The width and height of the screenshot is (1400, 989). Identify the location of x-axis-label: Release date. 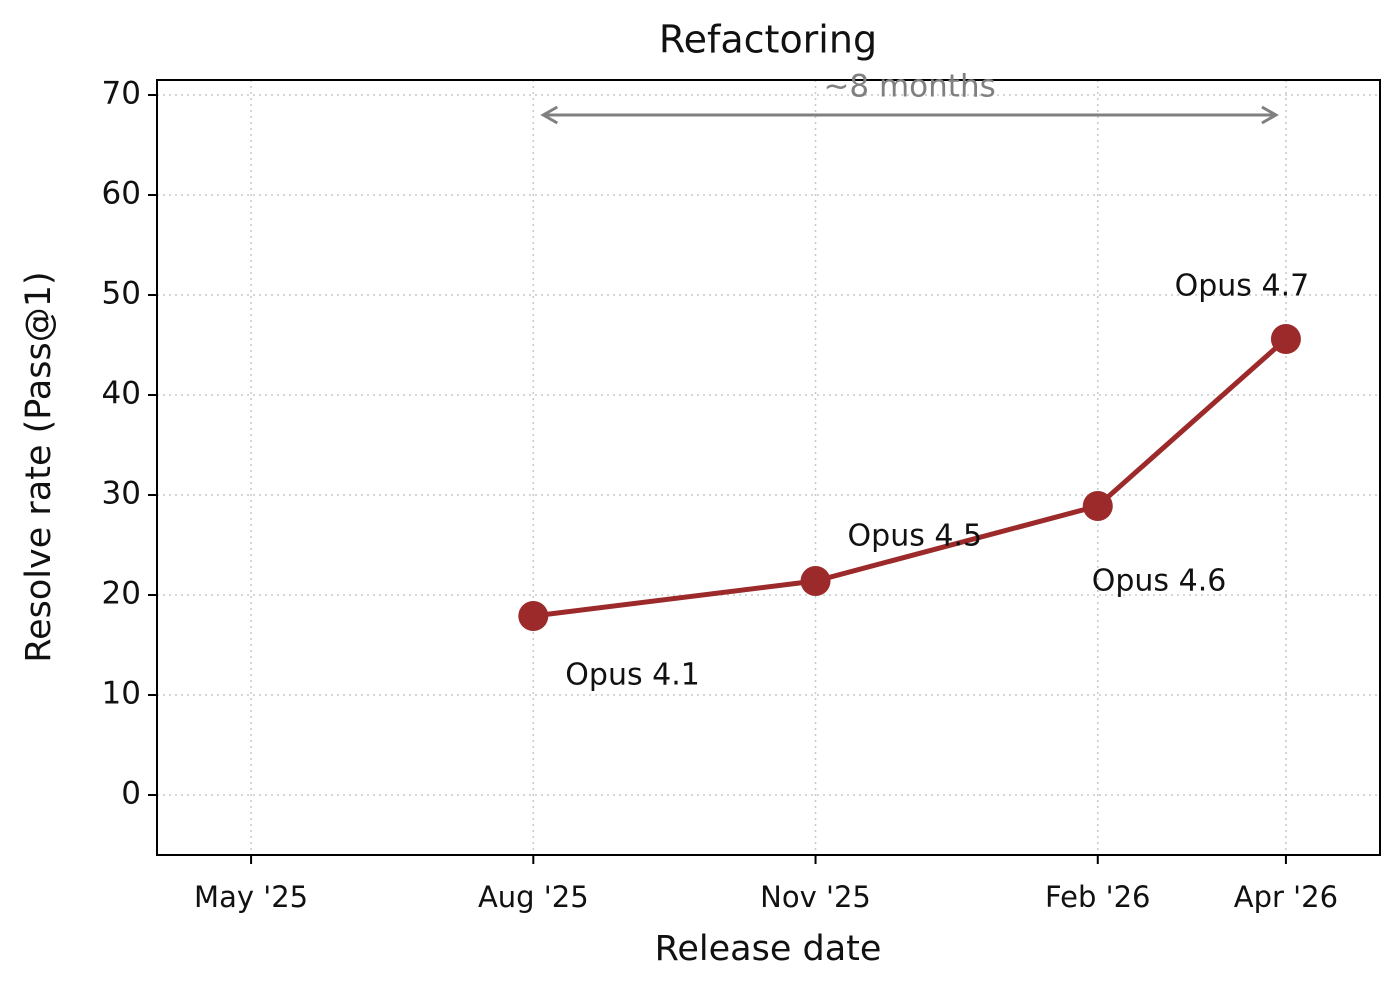
(768, 949).